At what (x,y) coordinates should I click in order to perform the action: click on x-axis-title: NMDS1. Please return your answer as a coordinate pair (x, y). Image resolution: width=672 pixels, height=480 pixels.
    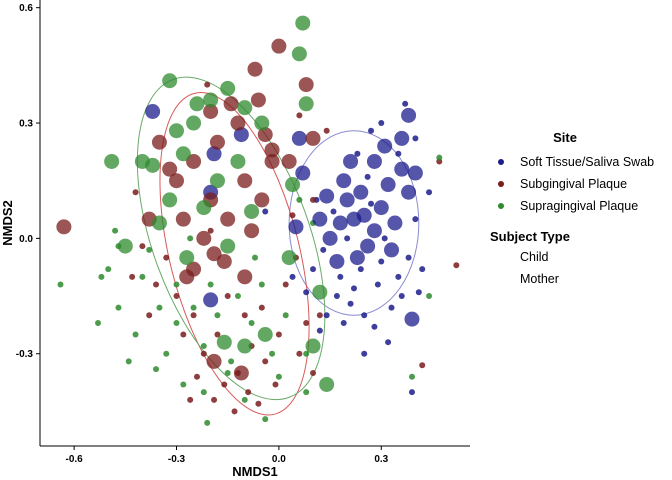
    Looking at the image, I should click on (255, 471).